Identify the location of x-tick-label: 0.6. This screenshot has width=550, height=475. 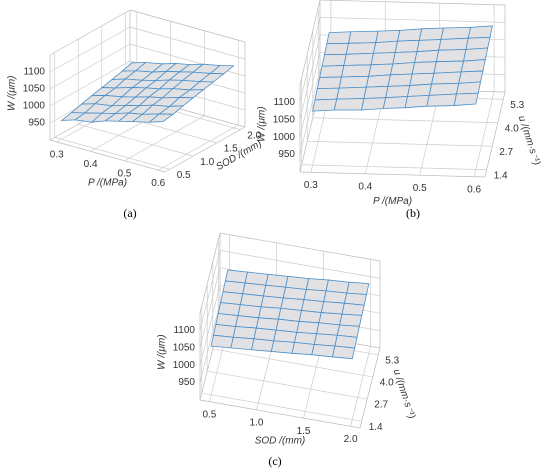
(474, 189).